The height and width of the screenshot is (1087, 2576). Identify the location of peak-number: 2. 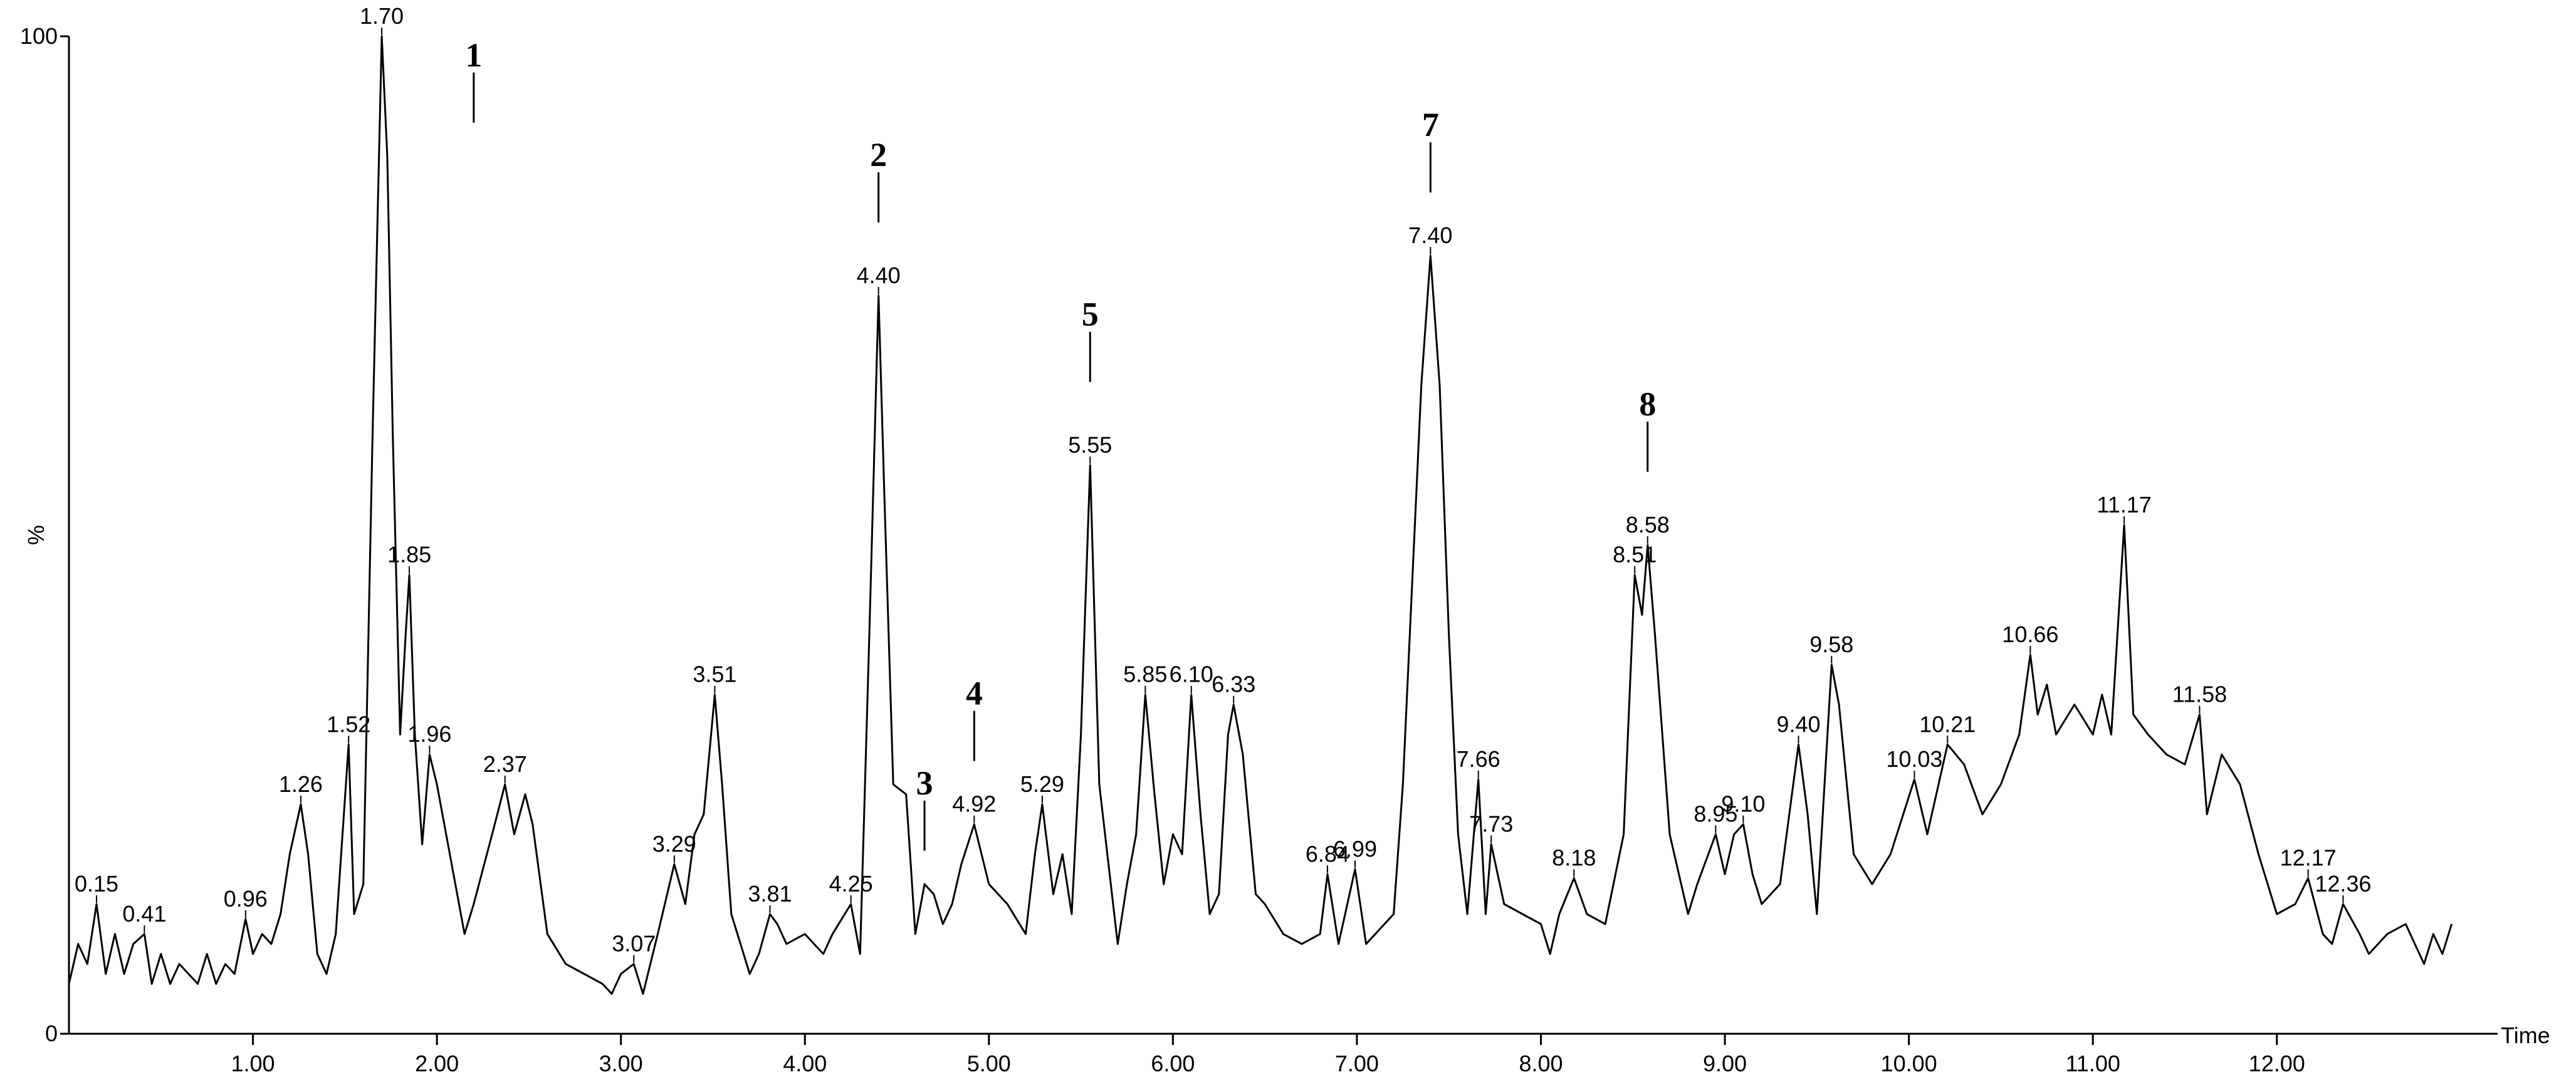
(878, 155).